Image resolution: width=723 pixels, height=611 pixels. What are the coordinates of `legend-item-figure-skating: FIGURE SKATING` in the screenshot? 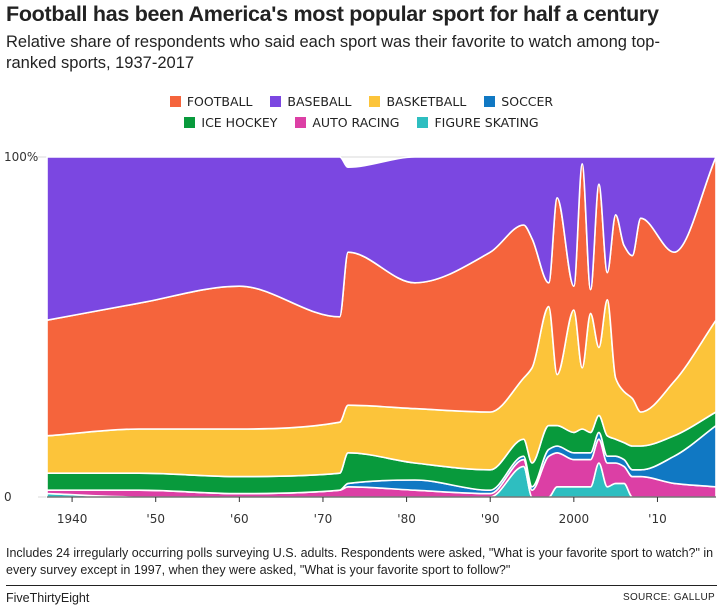 It's located at (478, 122).